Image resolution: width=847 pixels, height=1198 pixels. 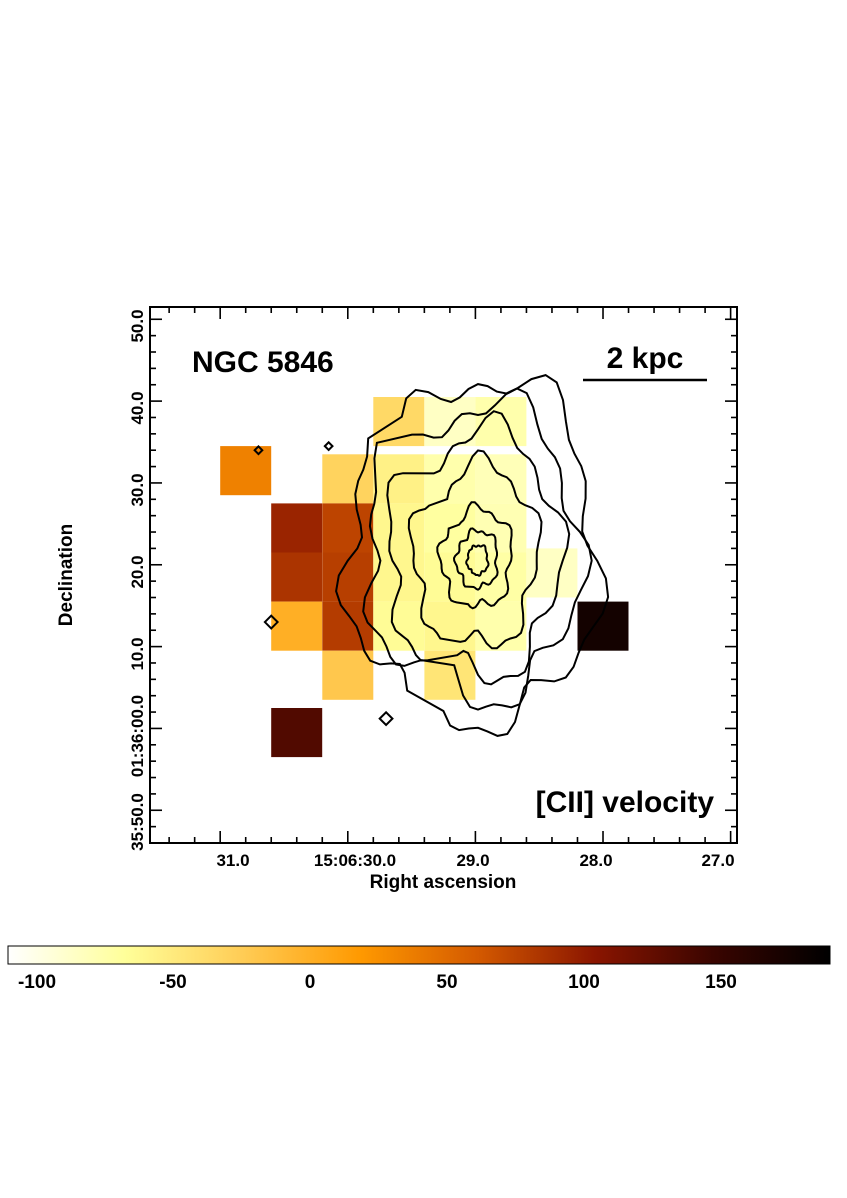 What do you see at coordinates (37, 982) in the screenshot?
I see `colorbar-tick-label: -100` at bounding box center [37, 982].